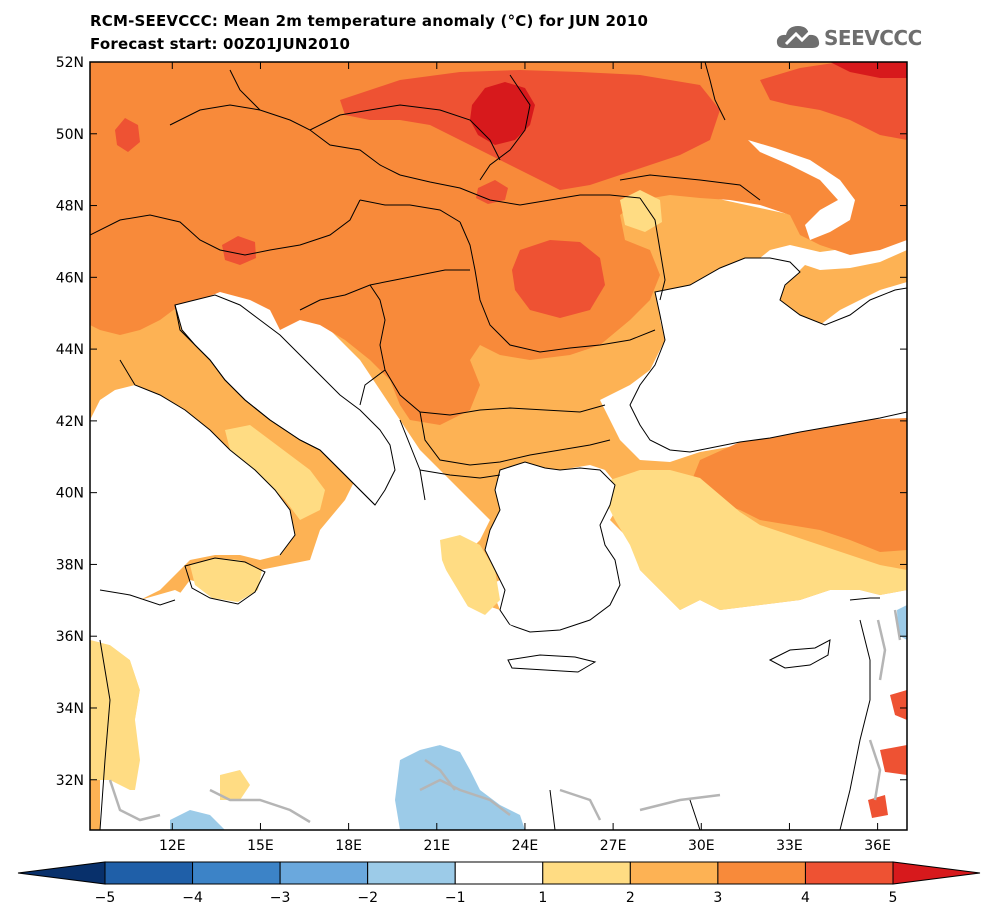  I want to click on lon-label: 21E, so click(436, 846).